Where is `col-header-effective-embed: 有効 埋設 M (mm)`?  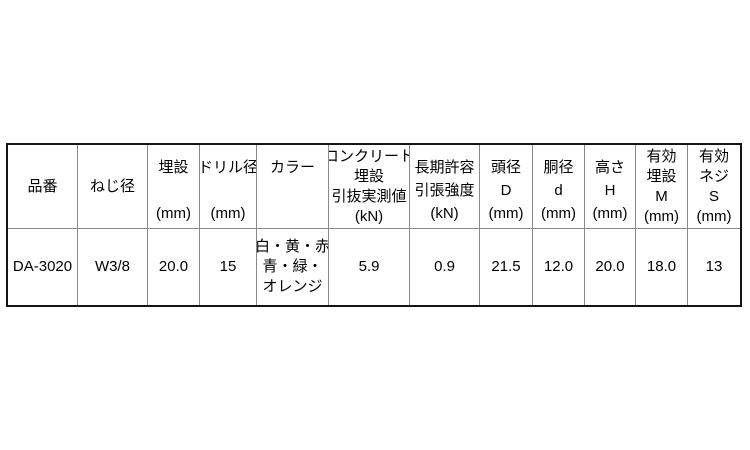 col-header-effective-embed: 有効 埋設 M (mm) is located at coordinates (662, 187).